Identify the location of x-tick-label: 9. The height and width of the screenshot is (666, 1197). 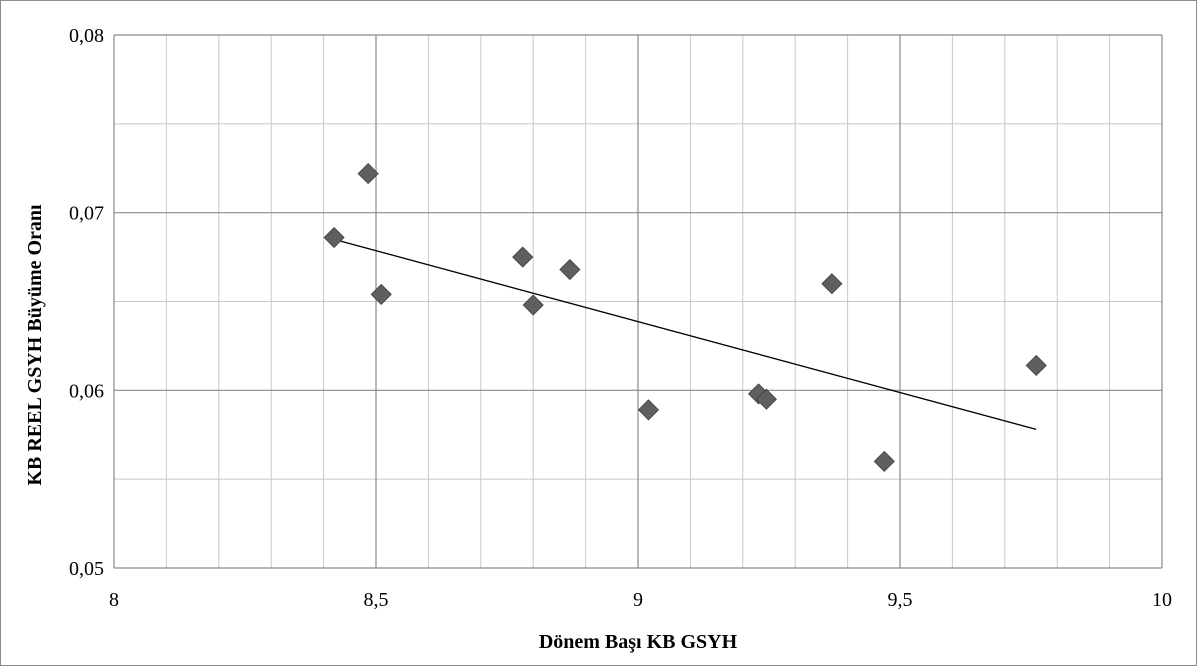
(638, 600).